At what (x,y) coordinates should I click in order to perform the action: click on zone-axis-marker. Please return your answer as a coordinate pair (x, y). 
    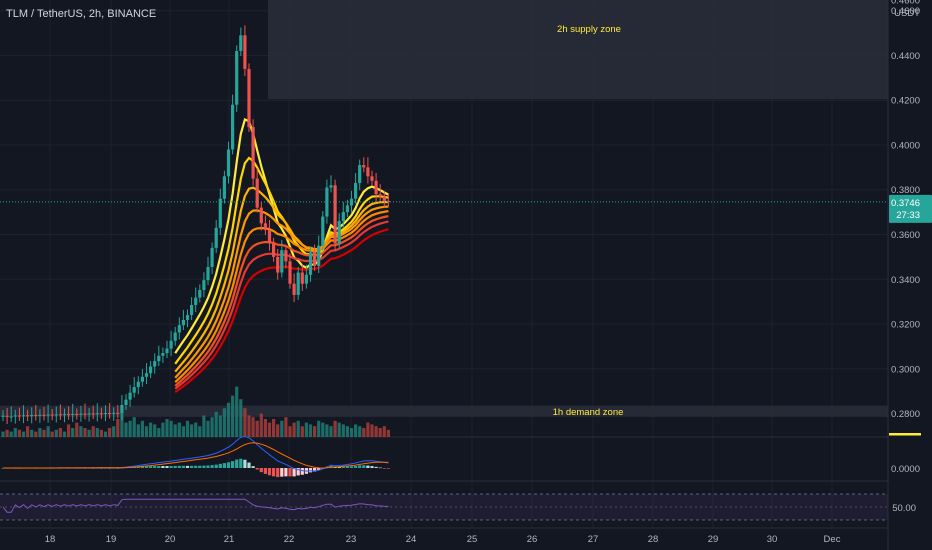
    Looking at the image, I should click on (905, 434).